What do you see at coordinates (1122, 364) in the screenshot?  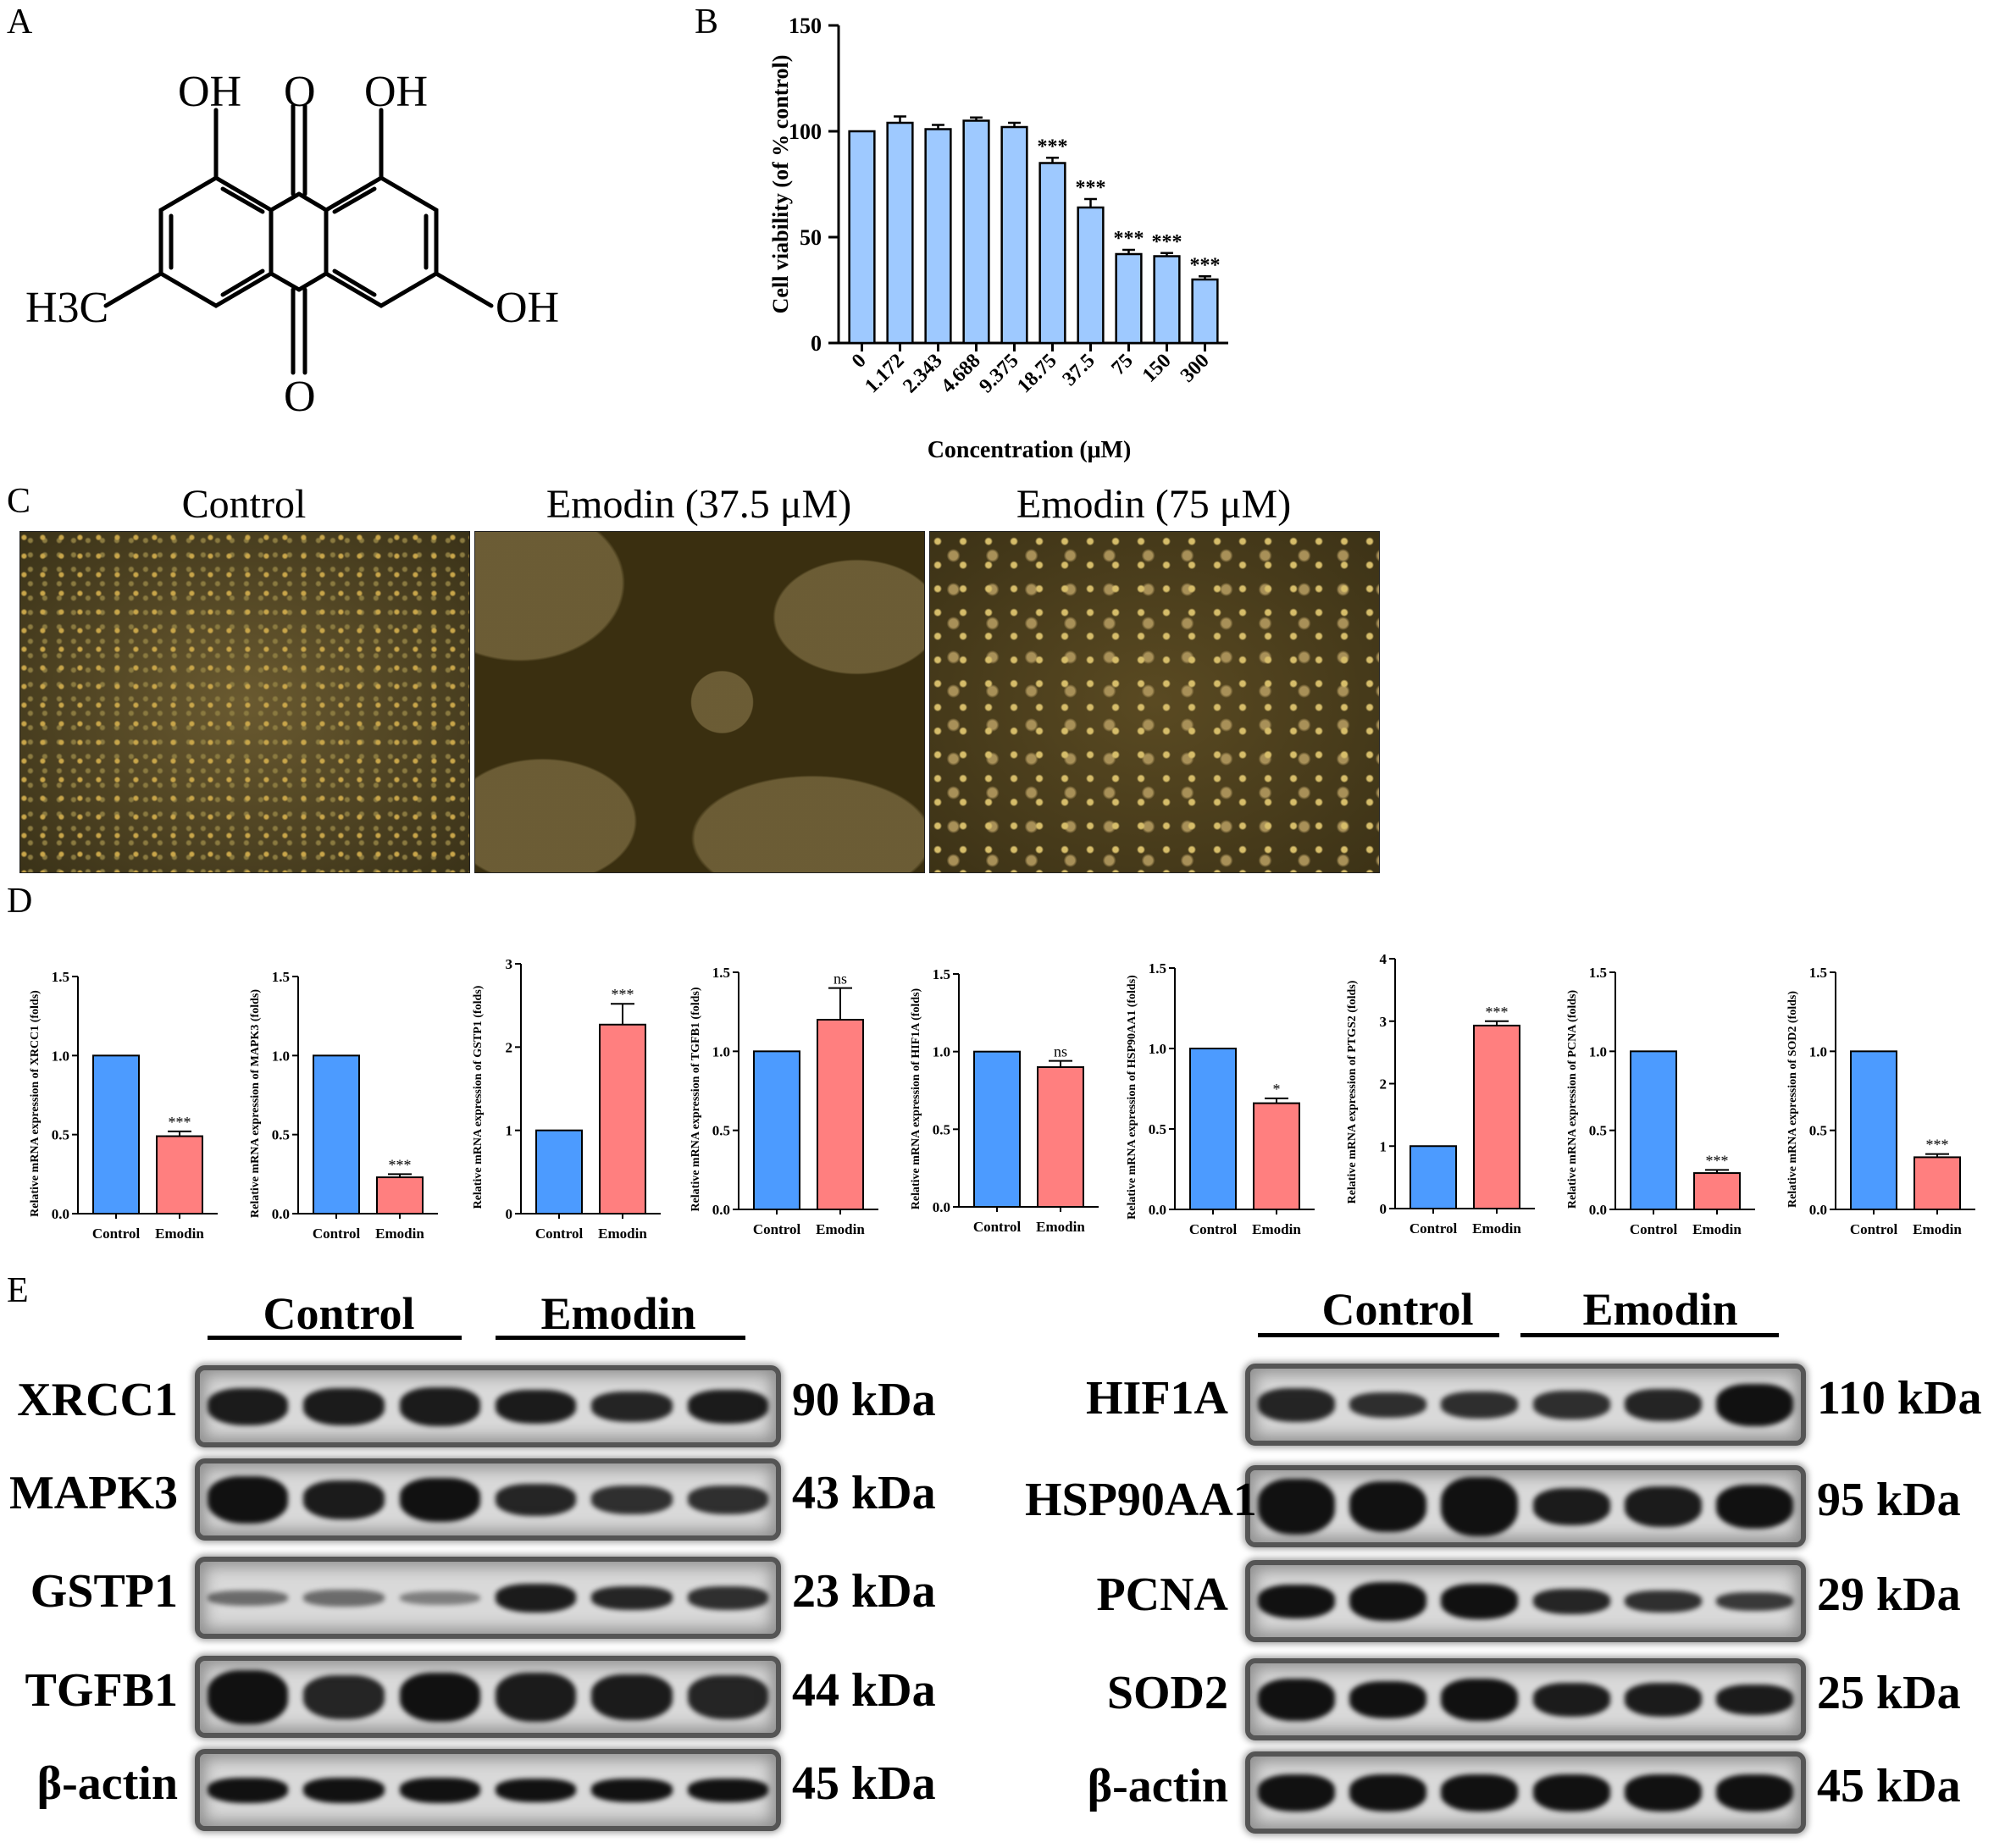 I see `viability-xtick-label: 75` at bounding box center [1122, 364].